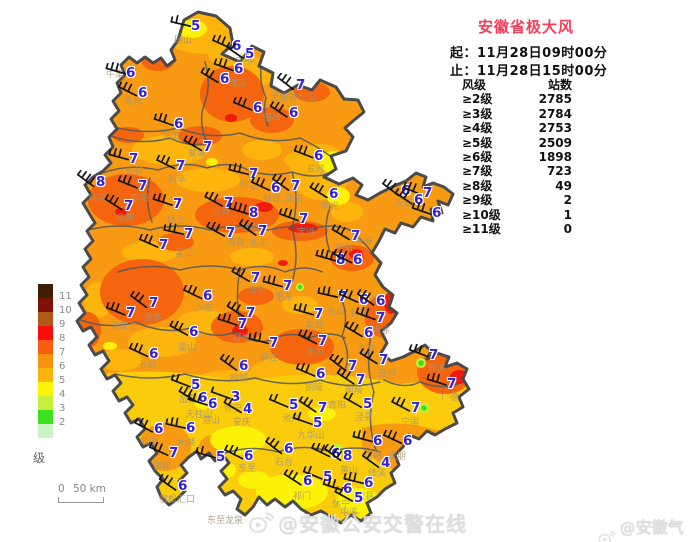 This screenshot has width=690, height=542. I want to click on stop-time: 止：11月28日15时00分, so click(529, 71).